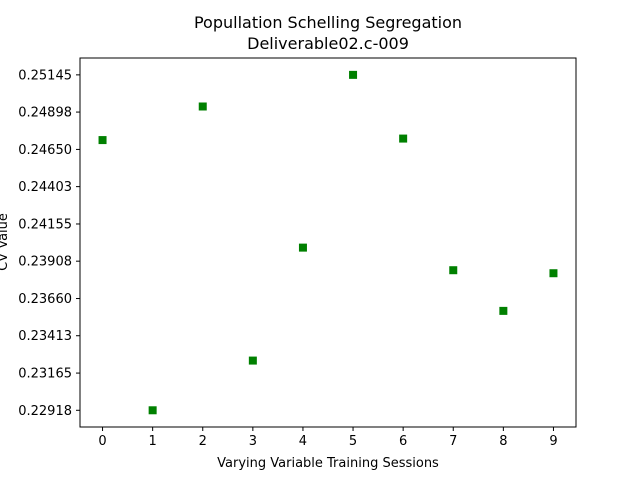  Describe the element at coordinates (328, 22) in the screenshot. I see `chart-title: Popullation Schelling Segregation` at that location.